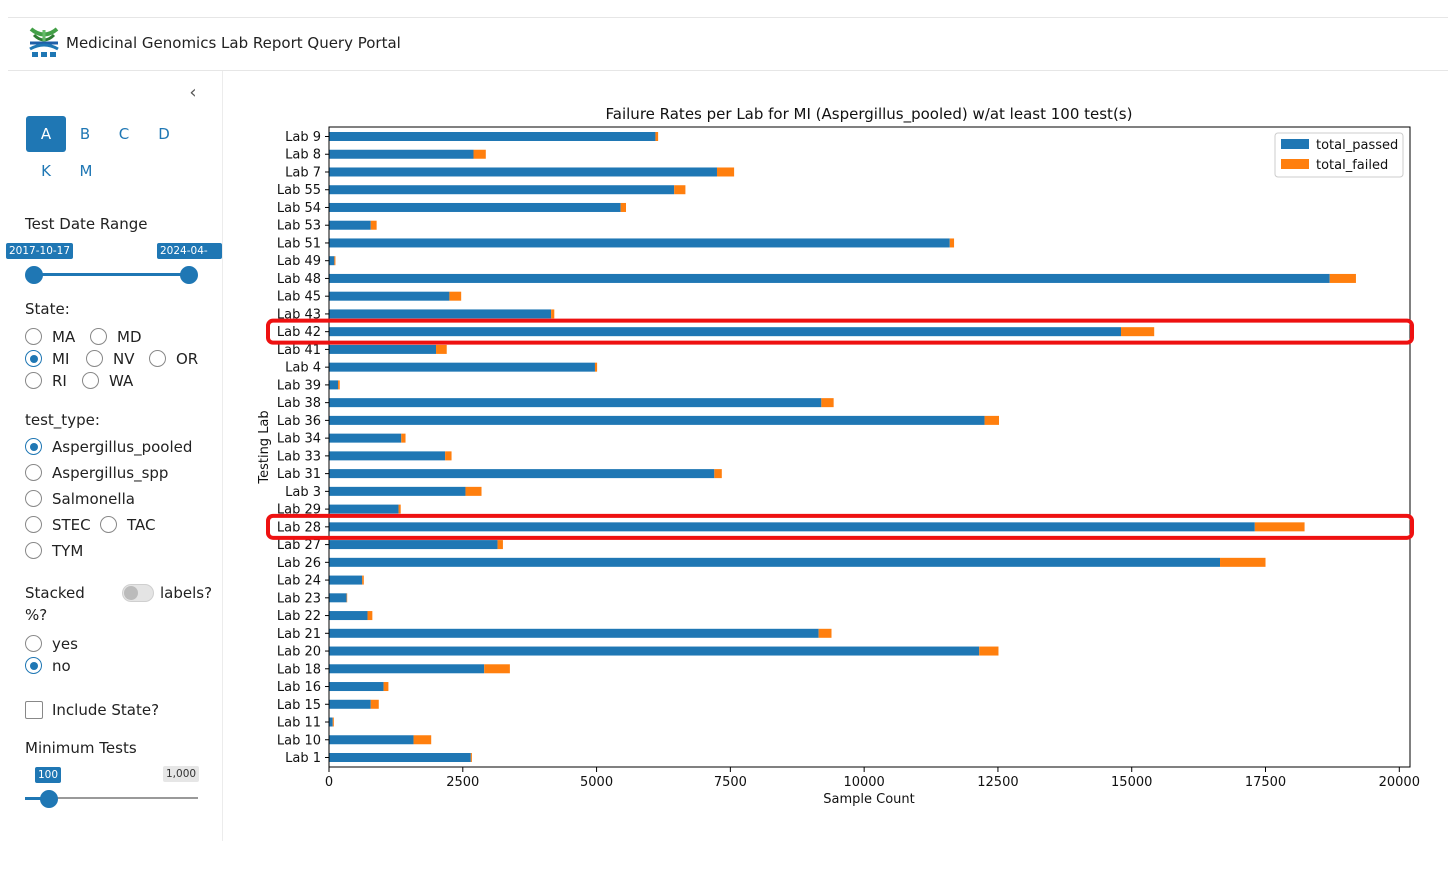 The image size is (1456, 871). Describe the element at coordinates (189, 275) in the screenshot. I see `date-range-end-handle` at that location.